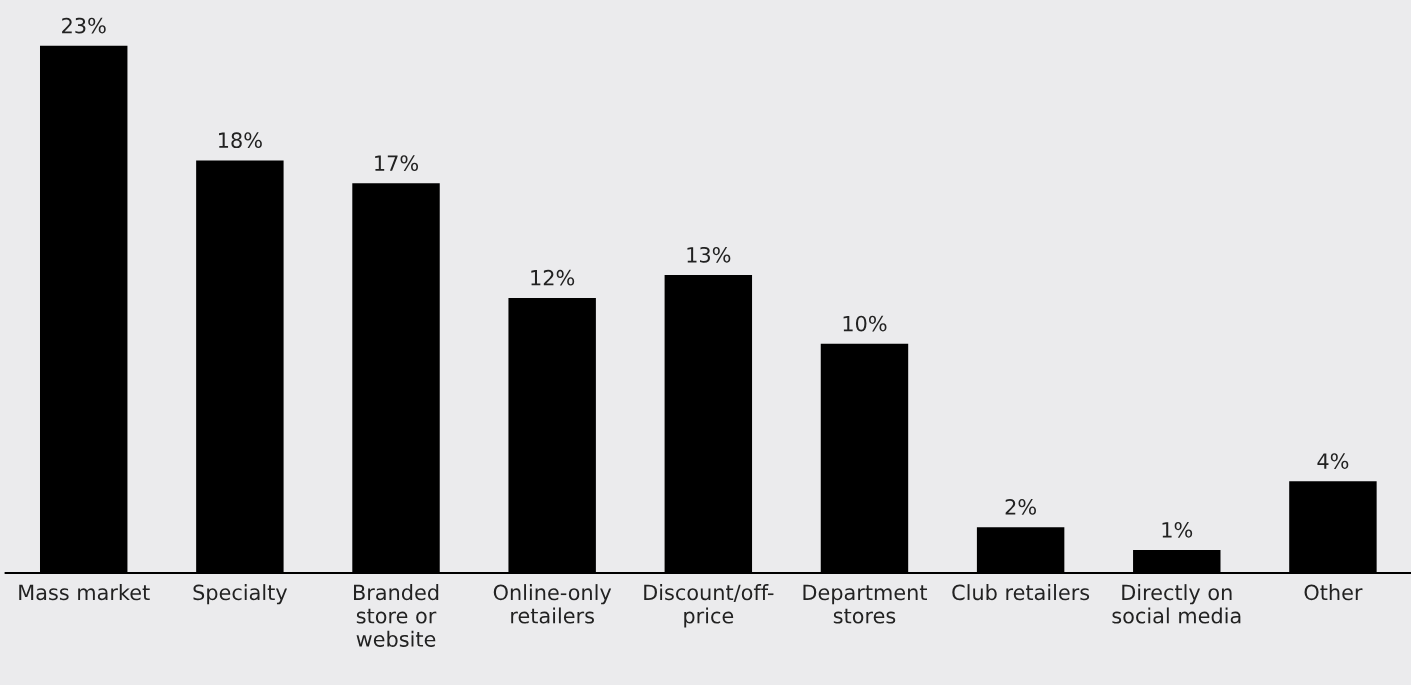 The image size is (1411, 685). What do you see at coordinates (1333, 461) in the screenshot?
I see `data-label: 4%` at bounding box center [1333, 461].